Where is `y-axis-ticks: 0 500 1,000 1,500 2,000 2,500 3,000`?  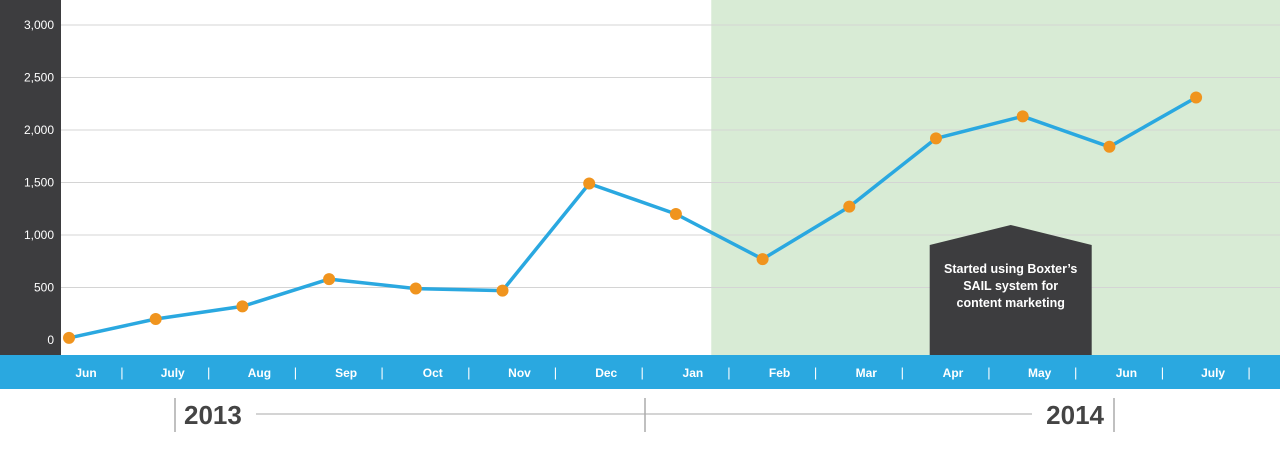 y-axis-ticks: 0 500 1,000 1,500 2,000 2,500 3,000 is located at coordinates (39, 182).